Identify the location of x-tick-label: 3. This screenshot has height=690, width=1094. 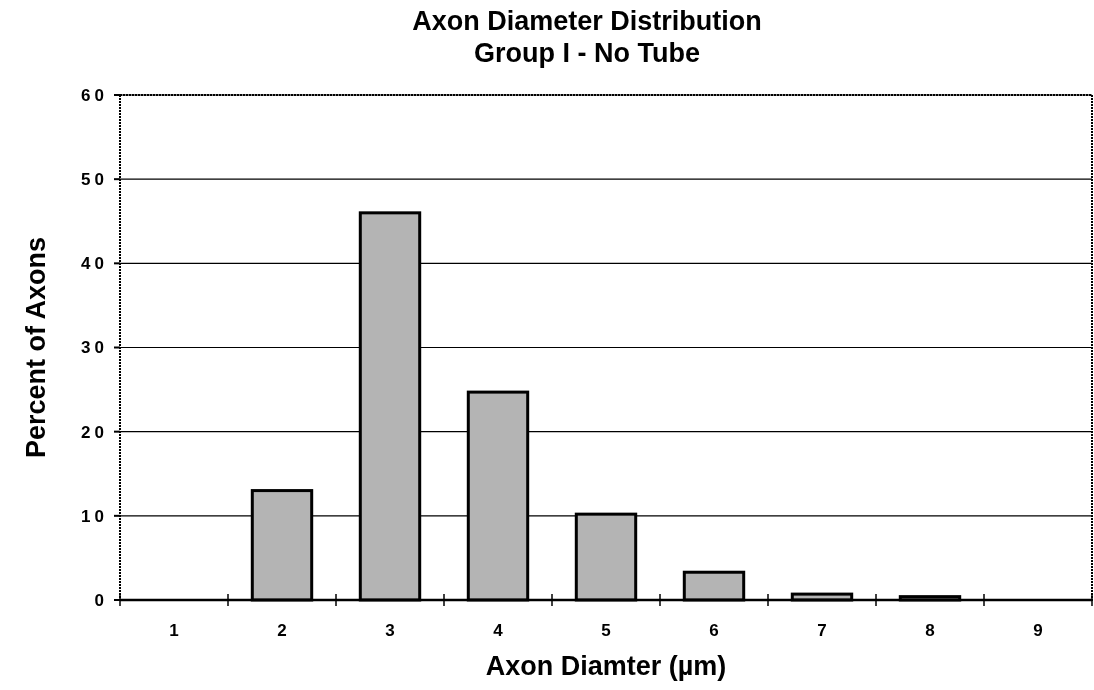
(390, 630).